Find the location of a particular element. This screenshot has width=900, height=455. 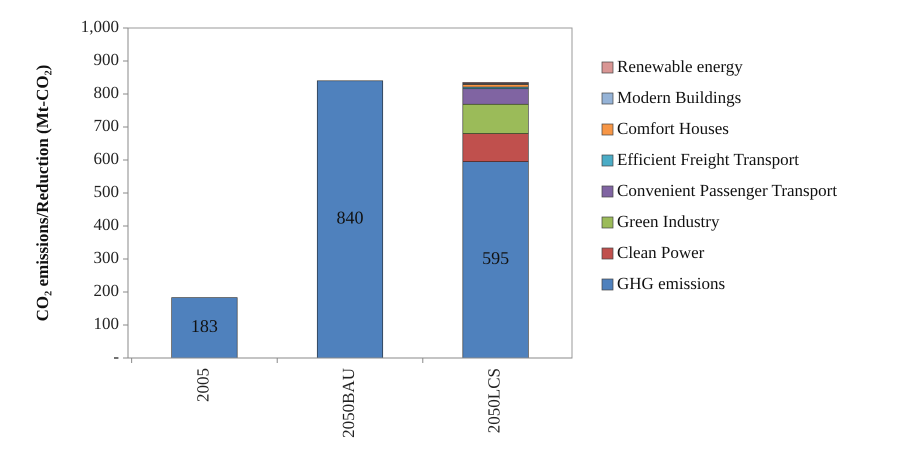

y-tick-label: - is located at coordinates (116, 356).